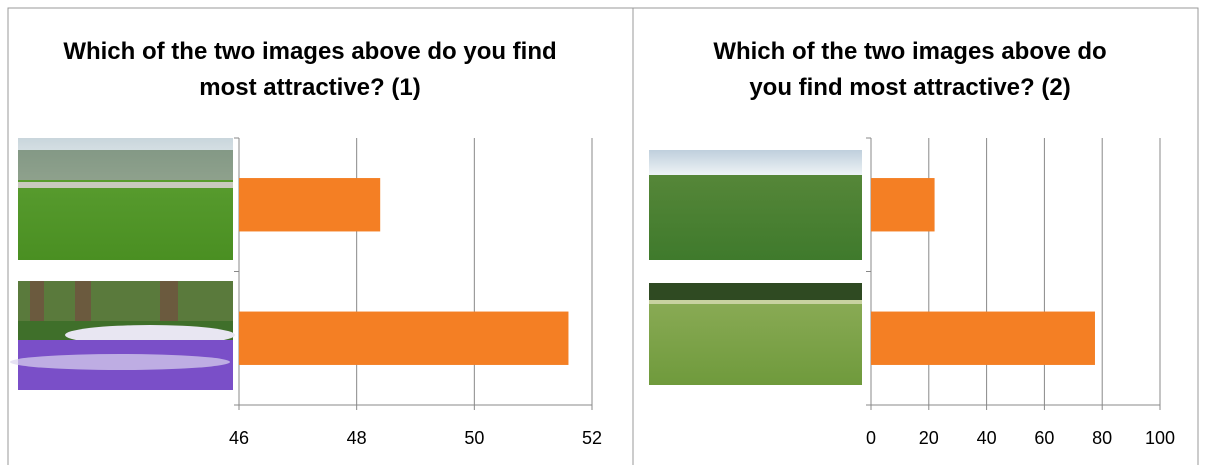 The width and height of the screenshot is (1206, 465). I want to click on x-tick-label: 60, so click(1044, 438).